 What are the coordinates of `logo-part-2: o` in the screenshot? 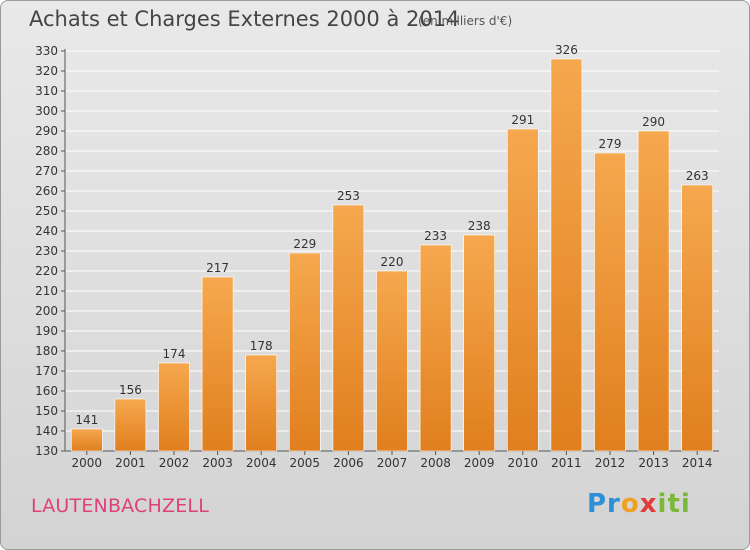 It's located at (630, 504).